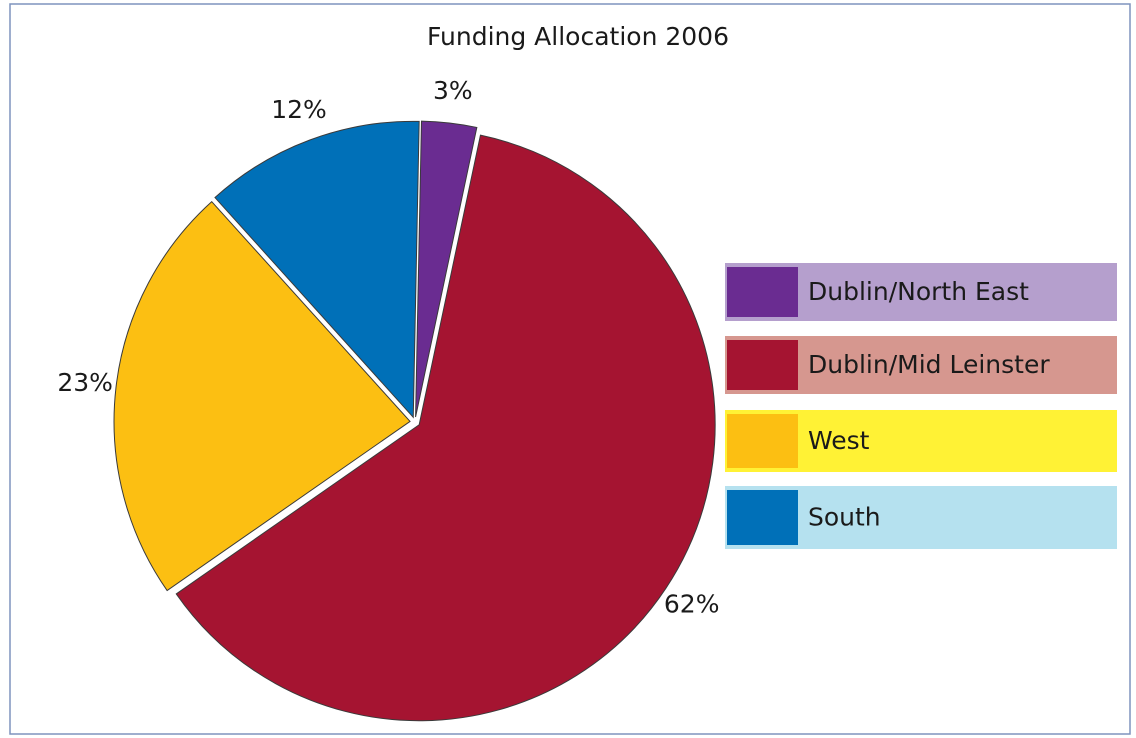 The height and width of the screenshot is (738, 1136). I want to click on data-label: 3%, so click(453, 90).